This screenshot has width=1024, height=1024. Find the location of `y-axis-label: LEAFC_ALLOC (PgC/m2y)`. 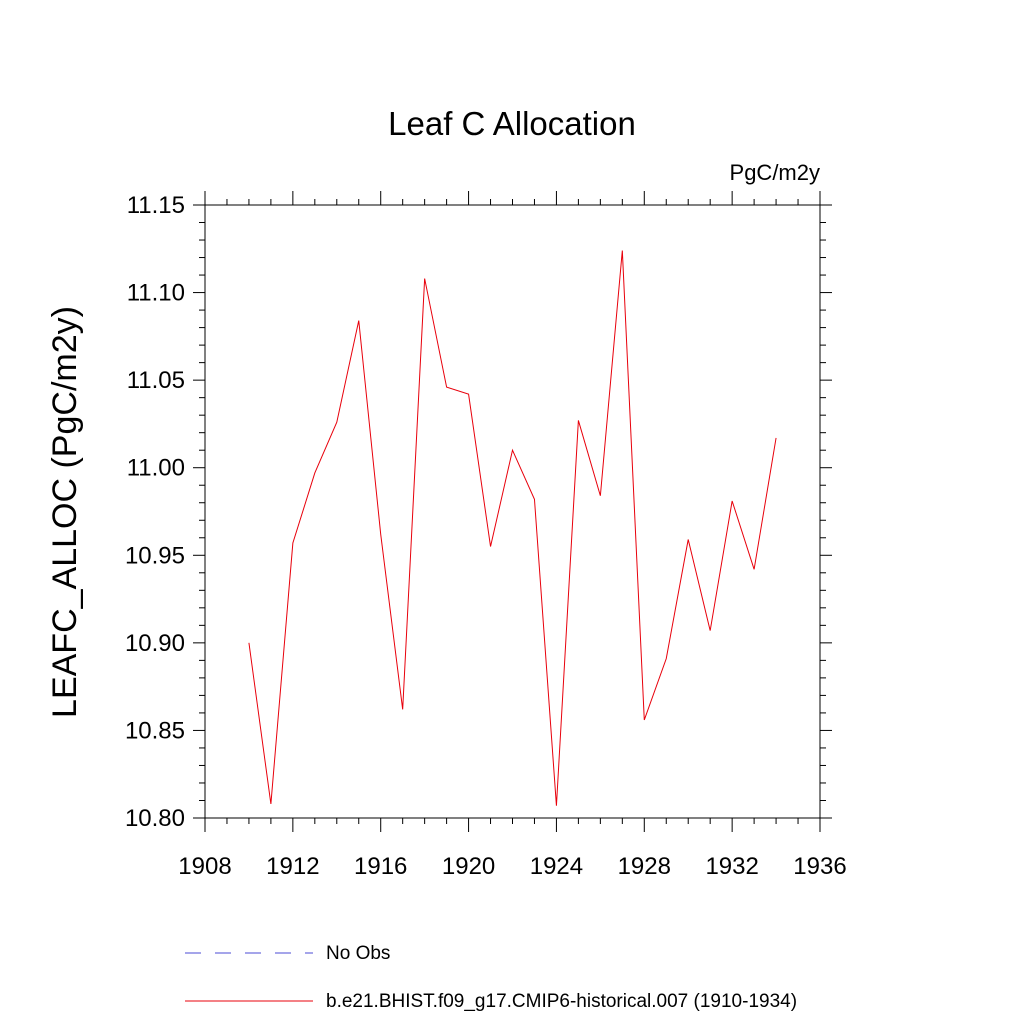

y-axis-label: LEAFC_ALLOC (PgC/m2y) is located at coordinates (65, 512).